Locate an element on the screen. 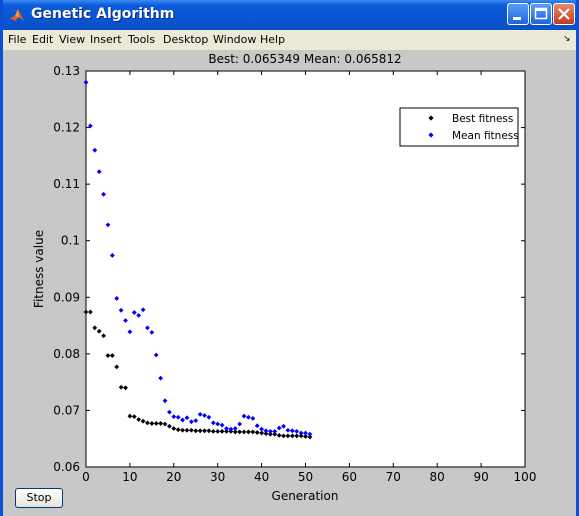  y-axis-label: Fitness value is located at coordinates (39, 269).